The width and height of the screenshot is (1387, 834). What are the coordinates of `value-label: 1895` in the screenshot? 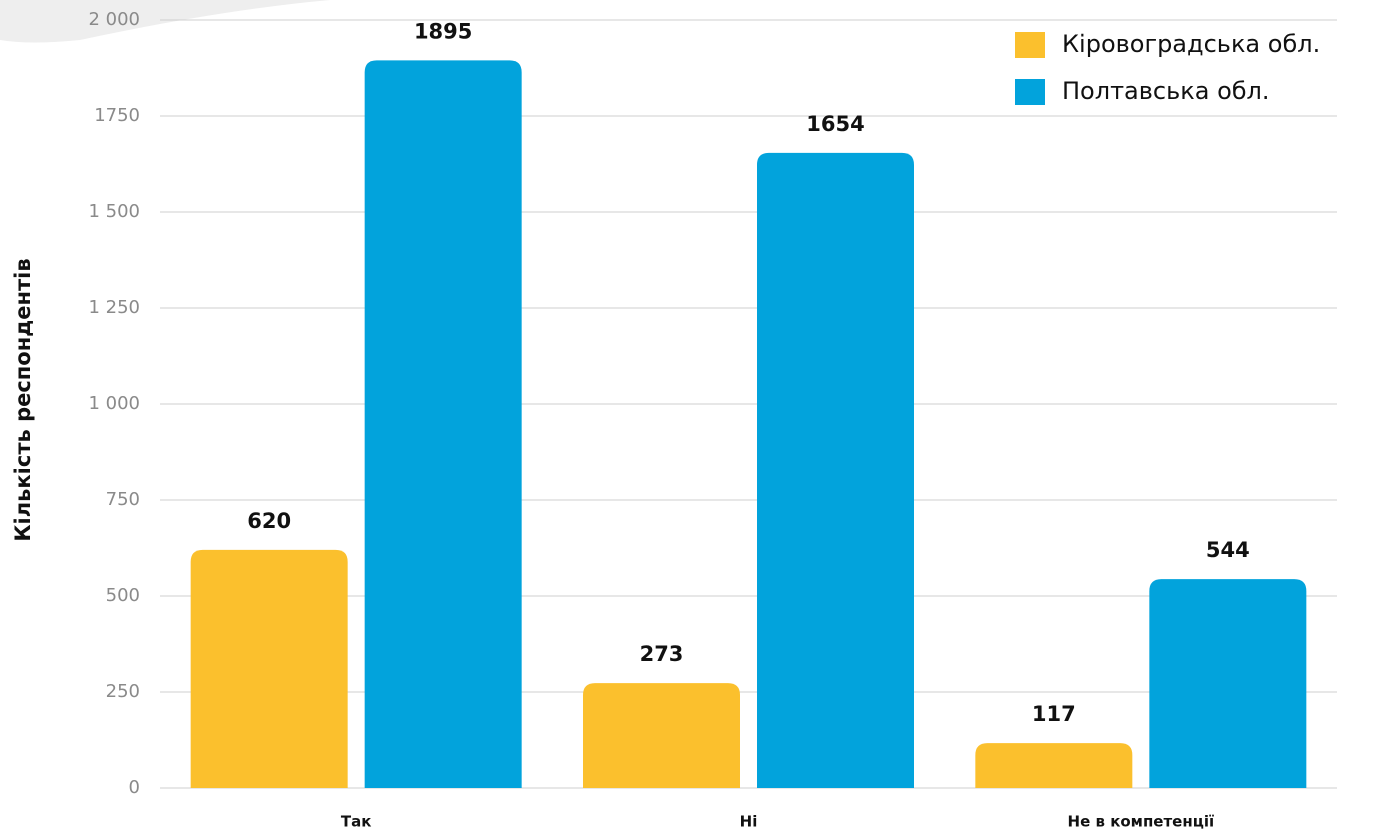 It's located at (443, 31).